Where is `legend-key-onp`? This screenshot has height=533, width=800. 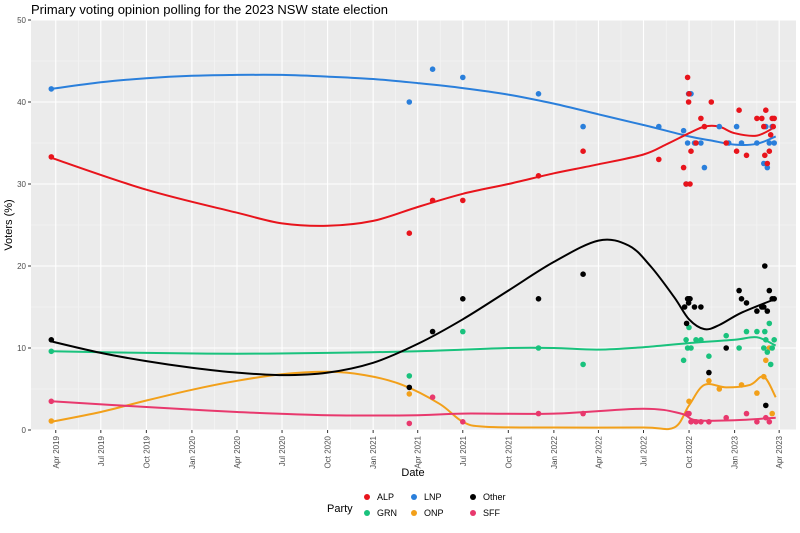
legend-key-onp is located at coordinates (414, 513).